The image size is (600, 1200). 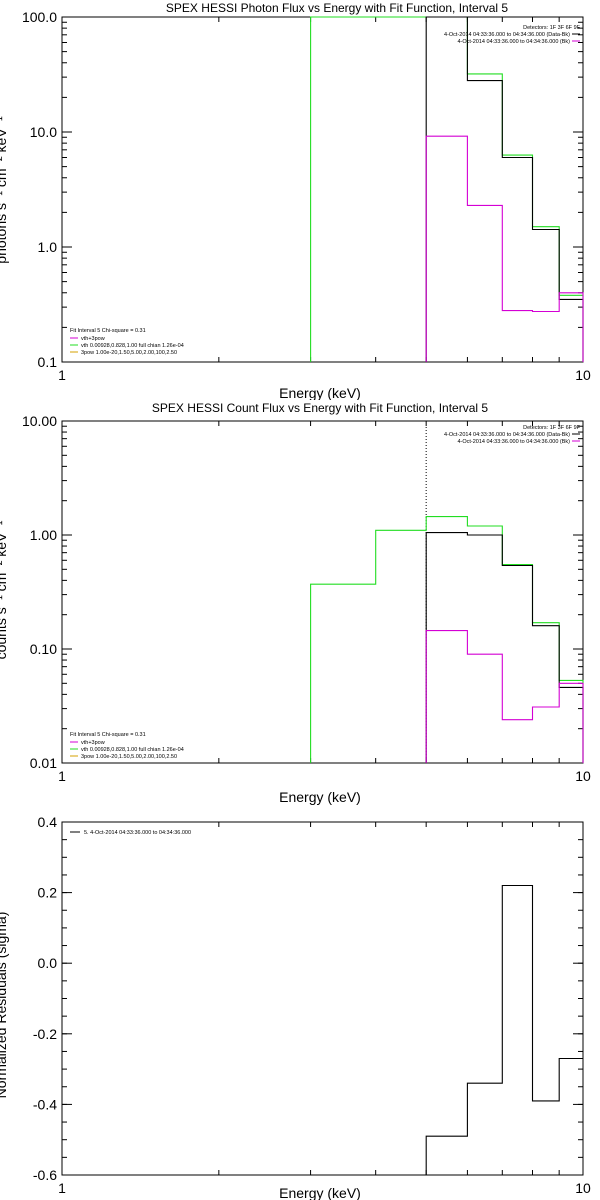 I want to click on y-tick-label: 100.0, so click(x=39, y=17).